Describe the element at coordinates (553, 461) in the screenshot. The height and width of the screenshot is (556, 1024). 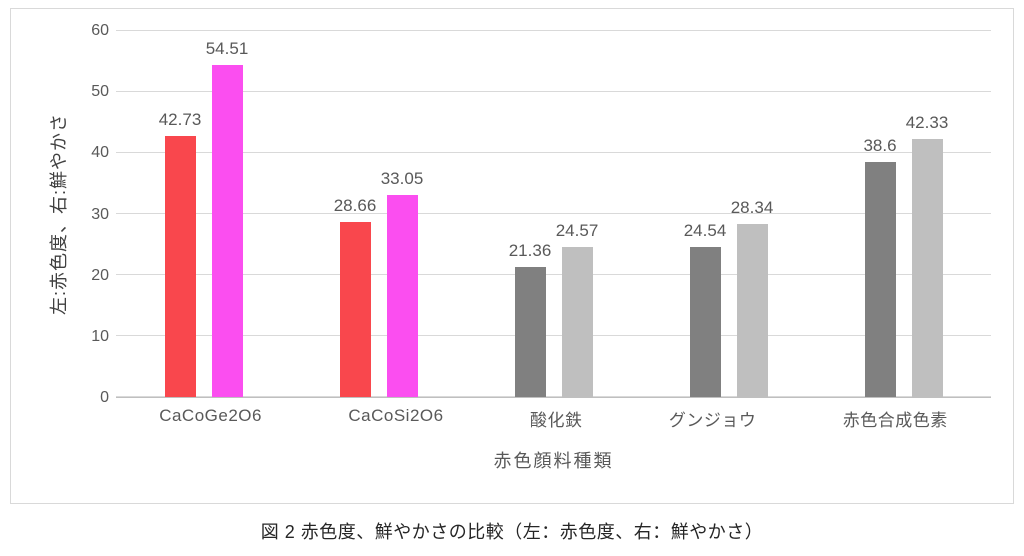
I see `x-axis-title: 赤色顔料種類` at that location.